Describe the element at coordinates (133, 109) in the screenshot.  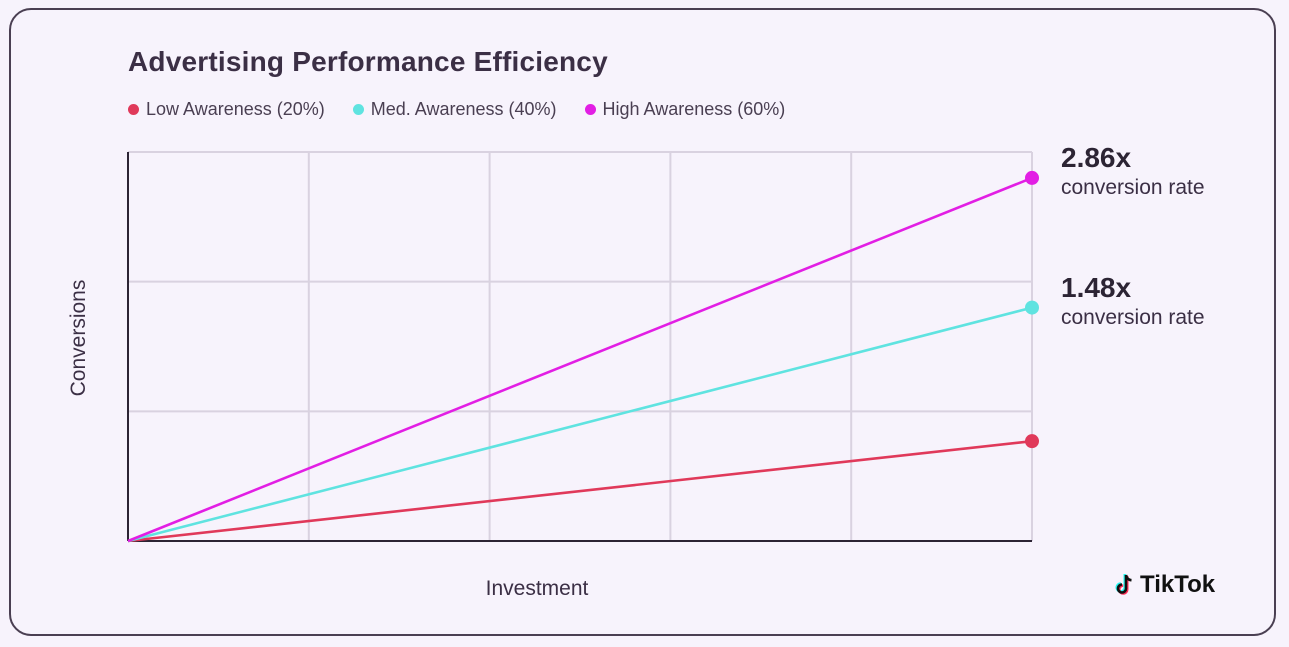
I see `legend-marker-low` at that location.